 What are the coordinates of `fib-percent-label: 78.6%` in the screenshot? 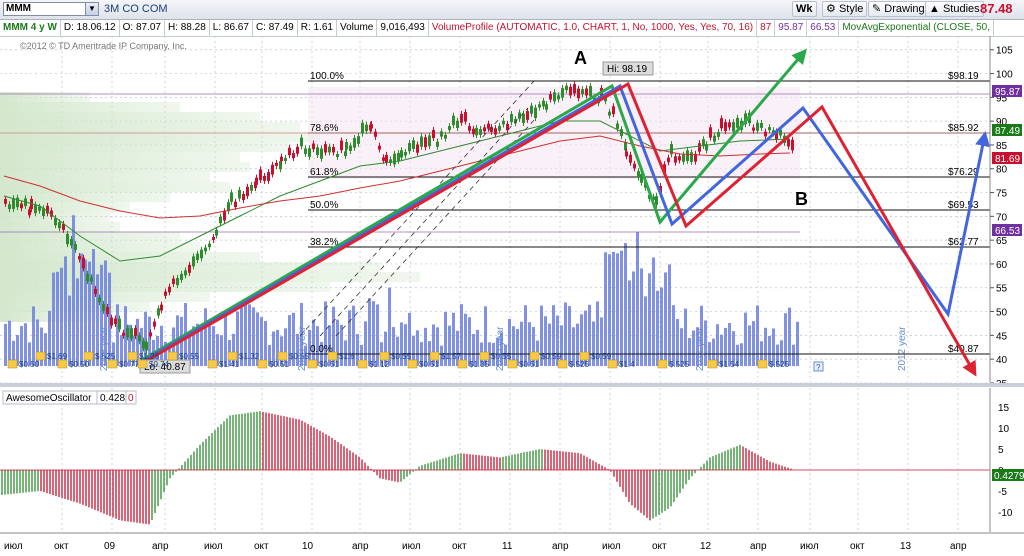 It's located at (324, 128).